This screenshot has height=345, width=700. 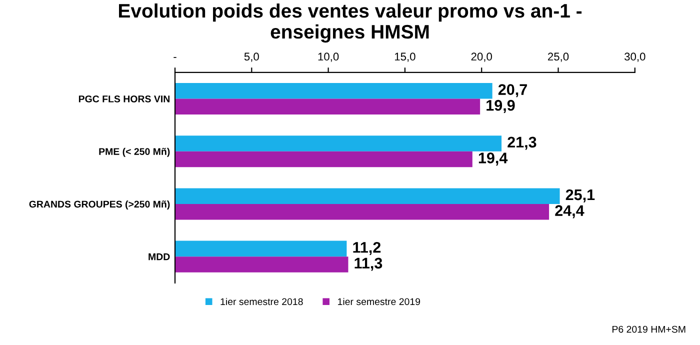 I want to click on y-tick-label: MDD, so click(x=159, y=256).